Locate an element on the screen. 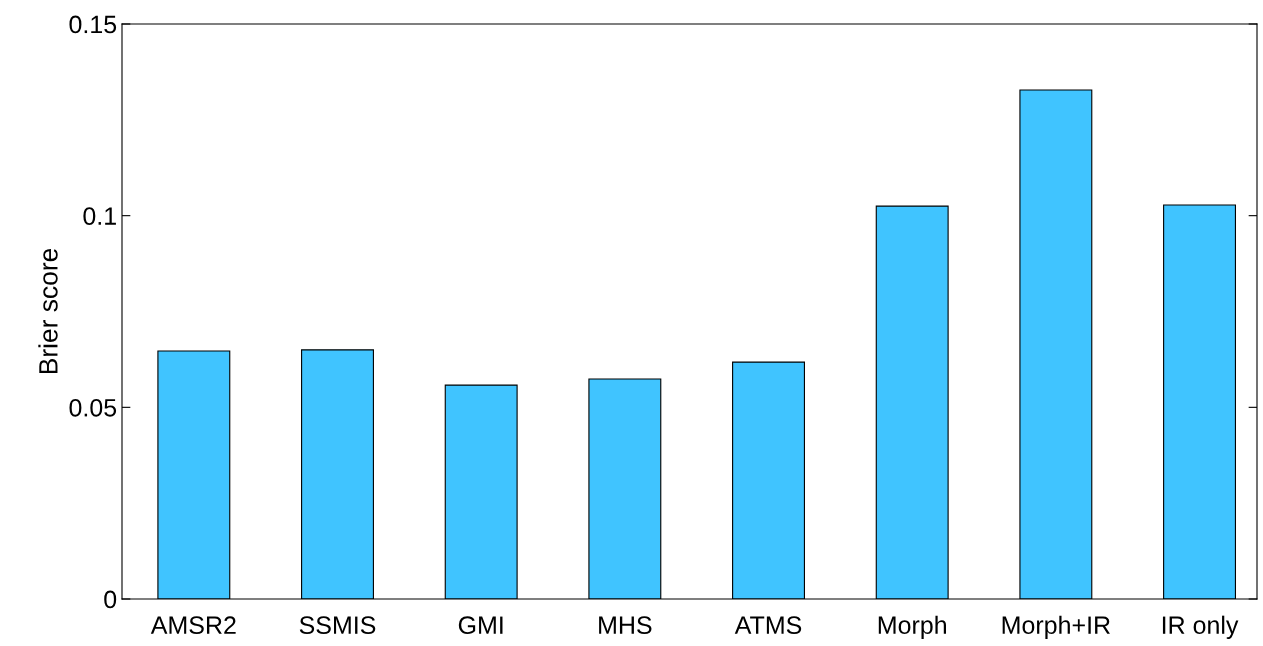 The image size is (1263, 646). x-tick-label: GMI is located at coordinates (480, 625).